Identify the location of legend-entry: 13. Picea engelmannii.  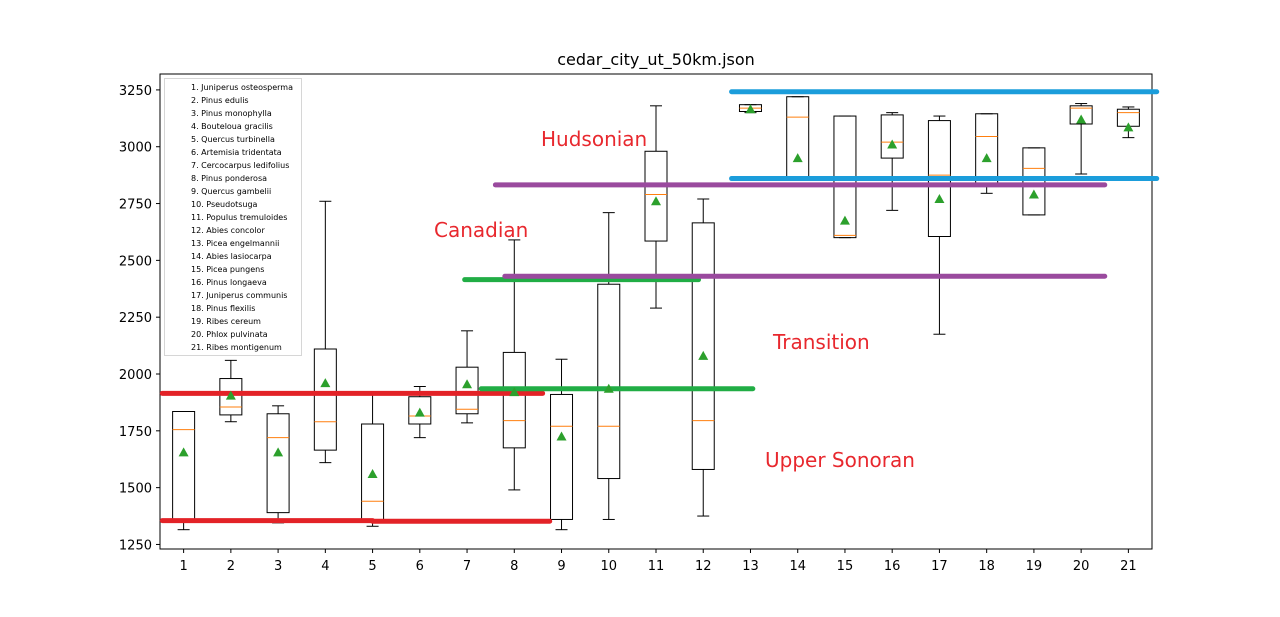
(235, 243).